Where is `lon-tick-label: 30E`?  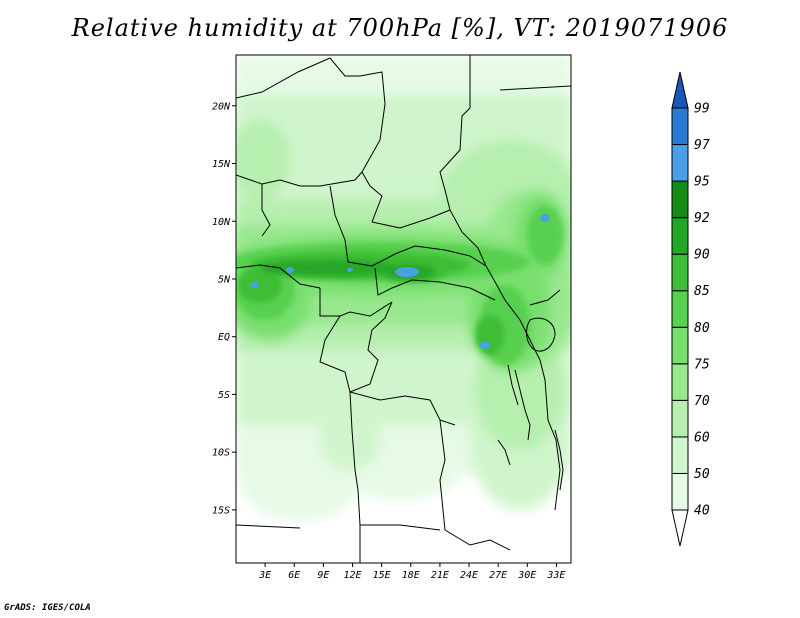
lon-tick-label: 30E is located at coordinates (526, 575).